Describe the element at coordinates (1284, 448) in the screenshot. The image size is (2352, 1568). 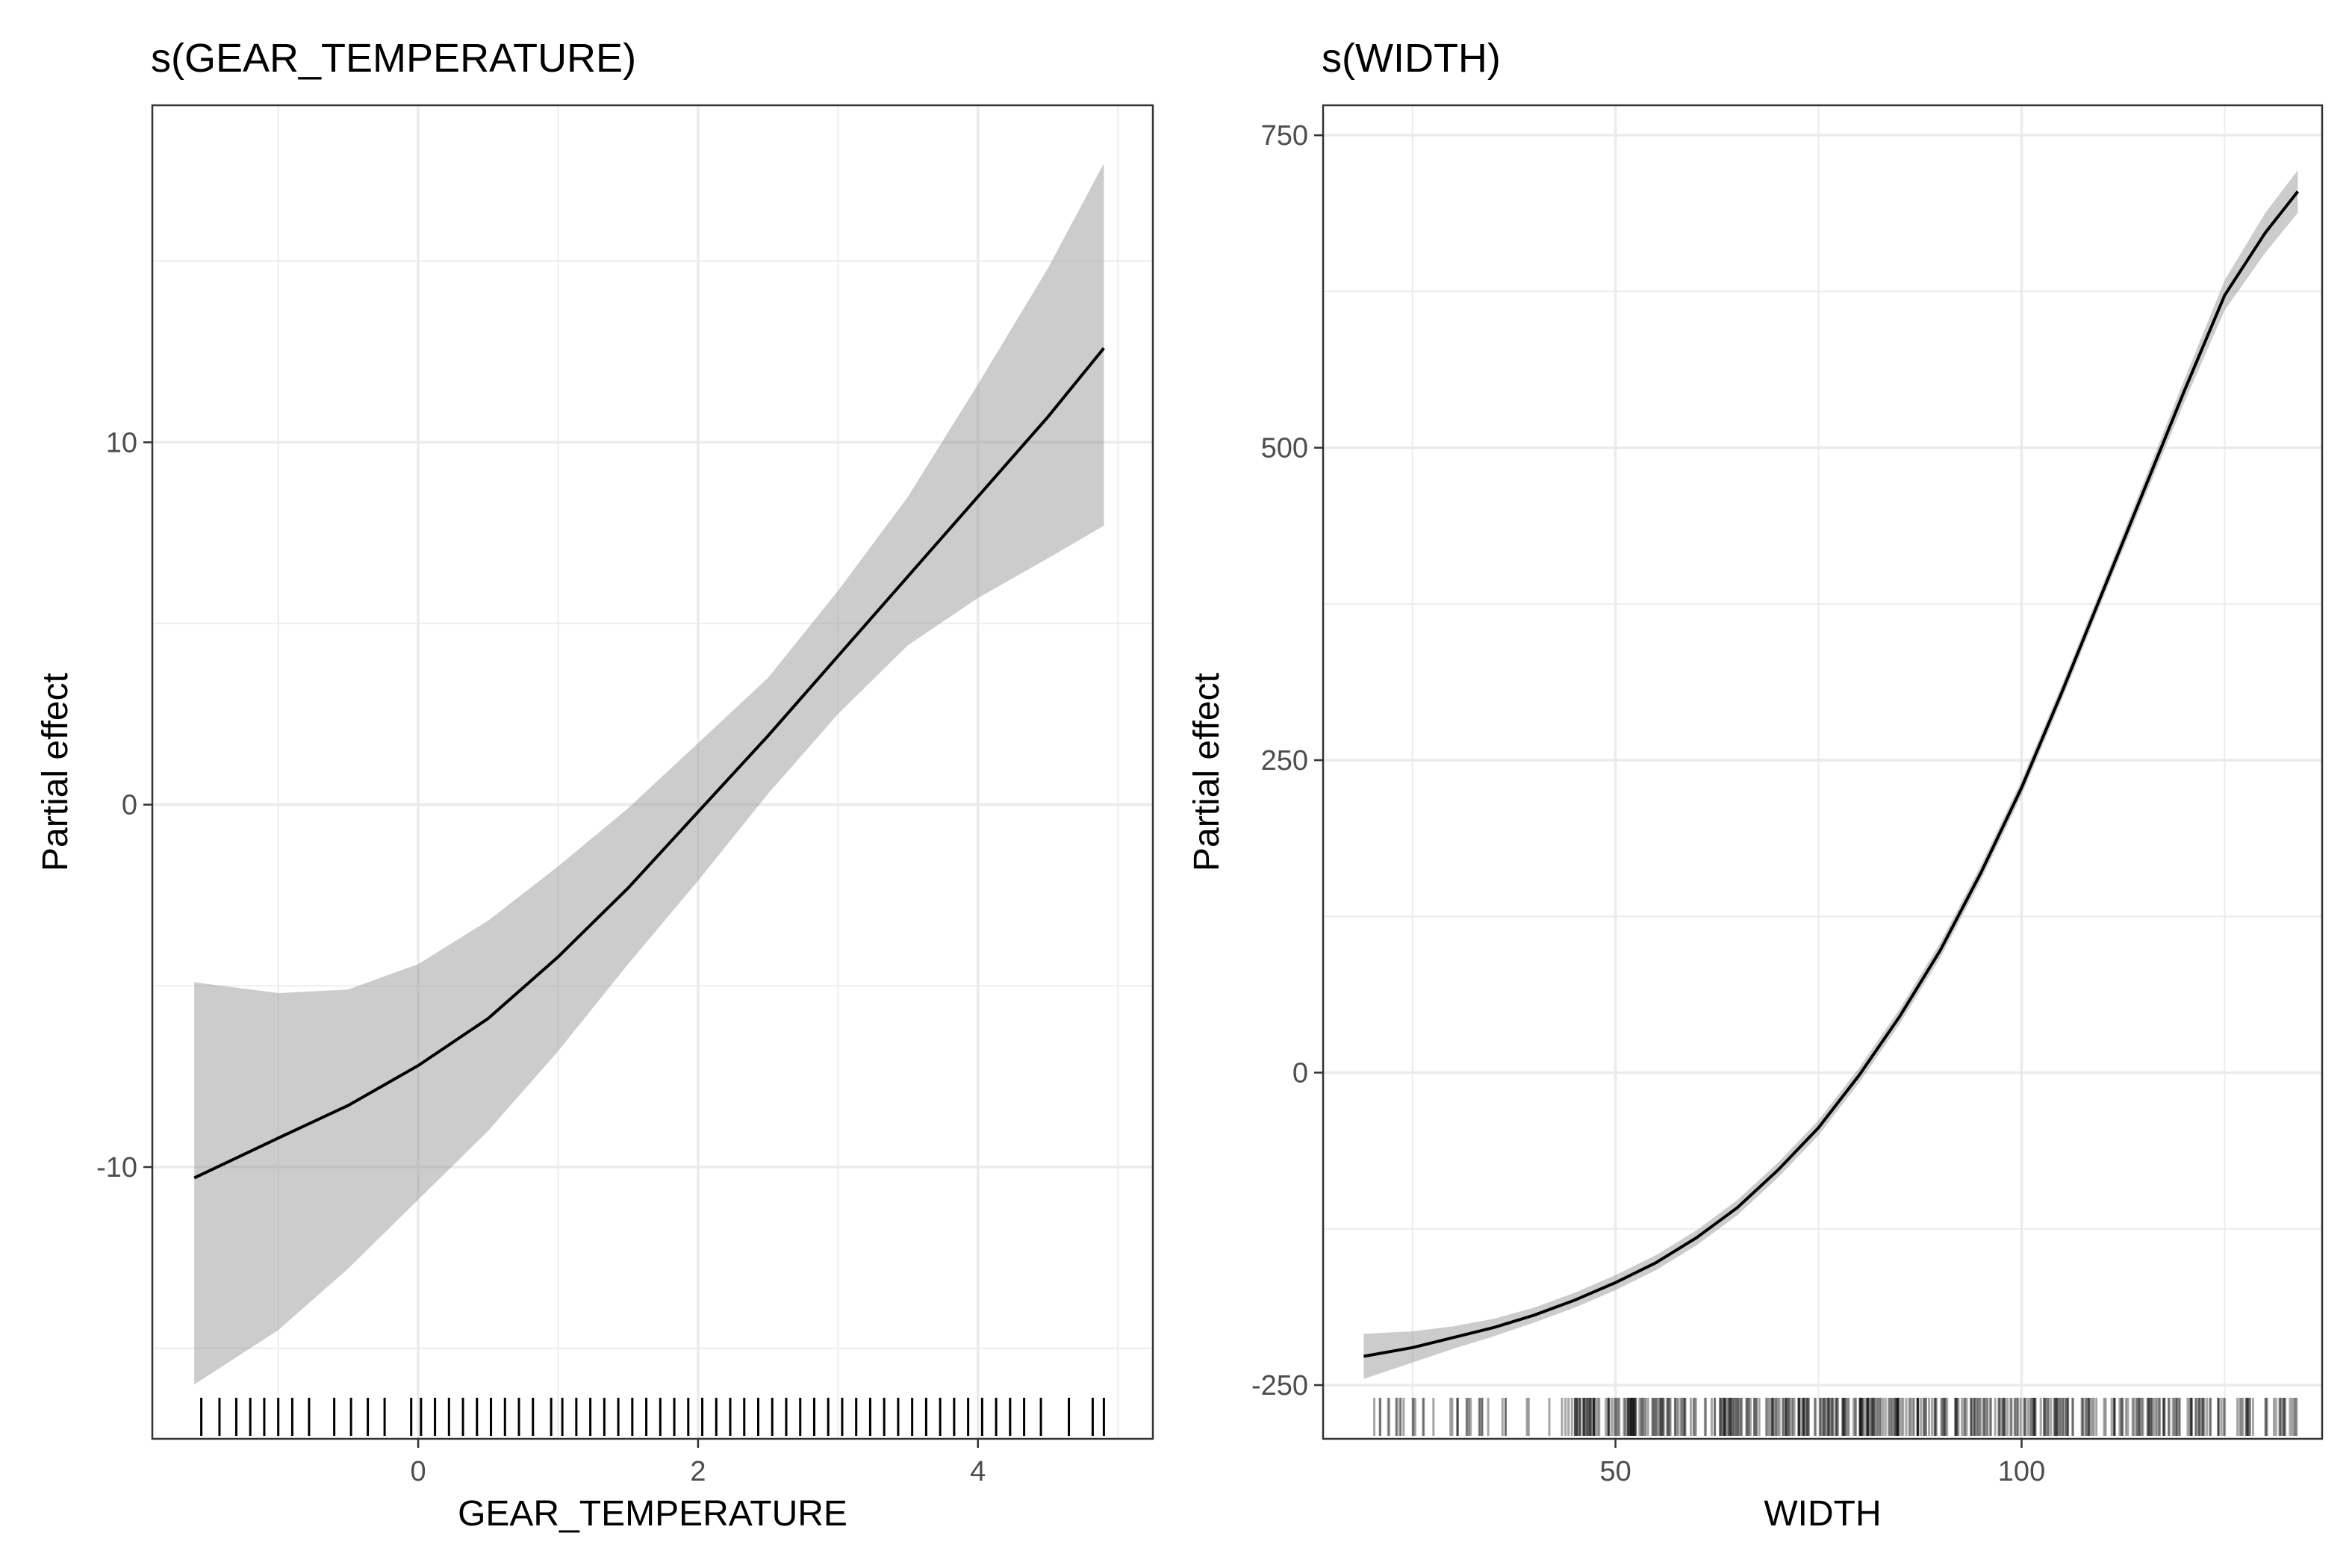
I see `y-tick-label: 500` at that location.